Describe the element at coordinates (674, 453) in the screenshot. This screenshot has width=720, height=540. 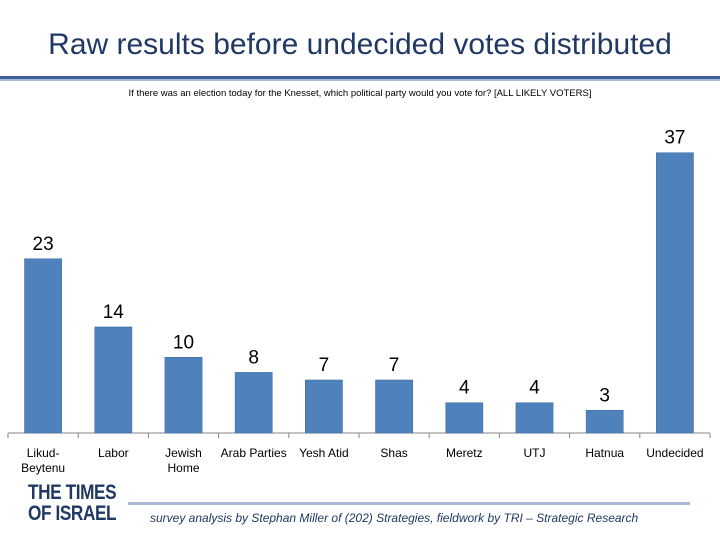
I see `x-tick-label: Undecided` at that location.